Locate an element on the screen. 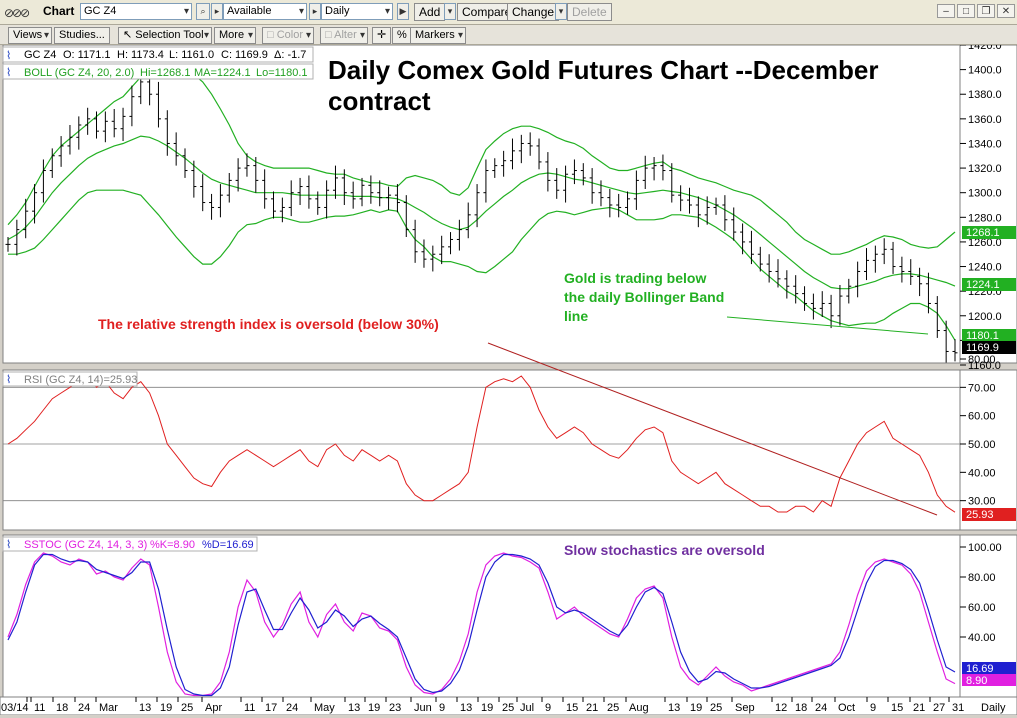 This screenshot has height=718, width=1017. price-axis-label: 1380.0 is located at coordinates (985, 95).